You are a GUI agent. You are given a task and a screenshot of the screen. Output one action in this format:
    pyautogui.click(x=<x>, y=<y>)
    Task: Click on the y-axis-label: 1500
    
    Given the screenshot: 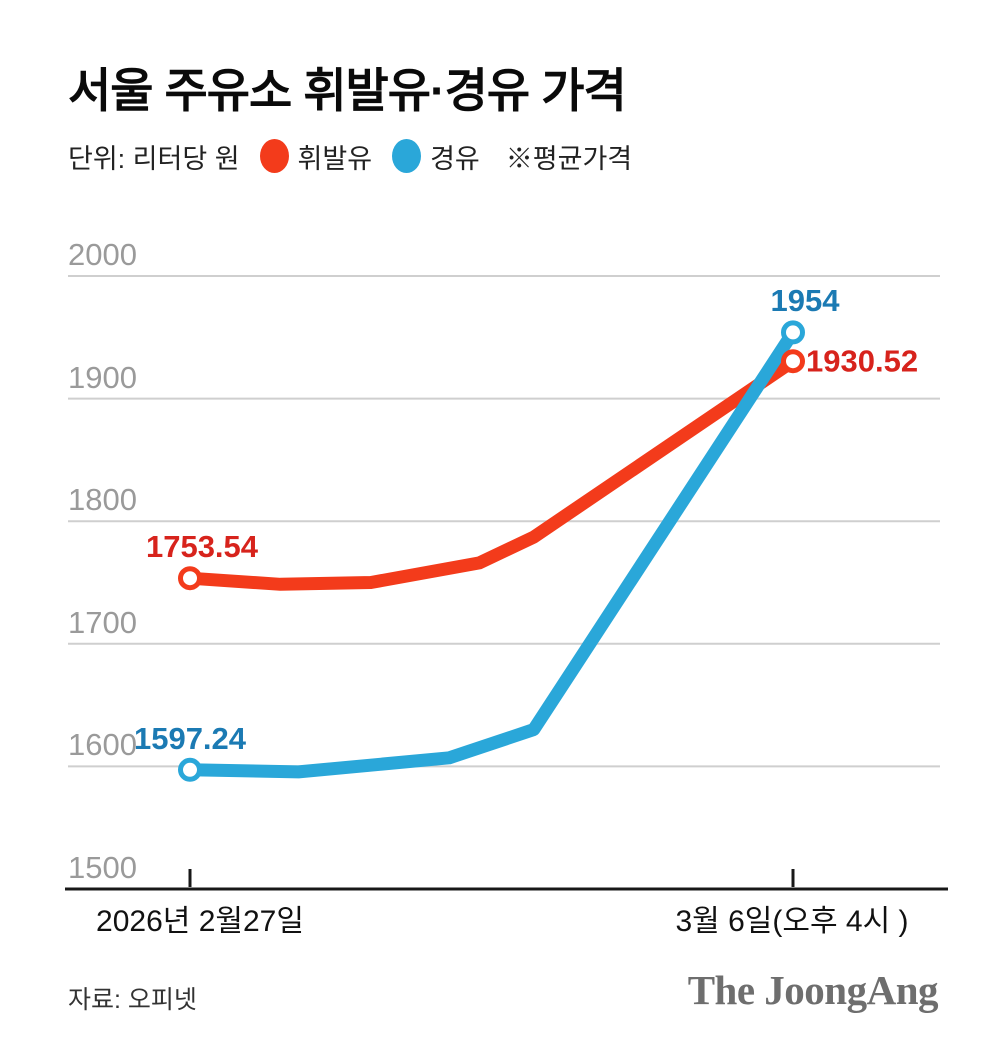 What is the action you would take?
    pyautogui.click(x=102, y=867)
    